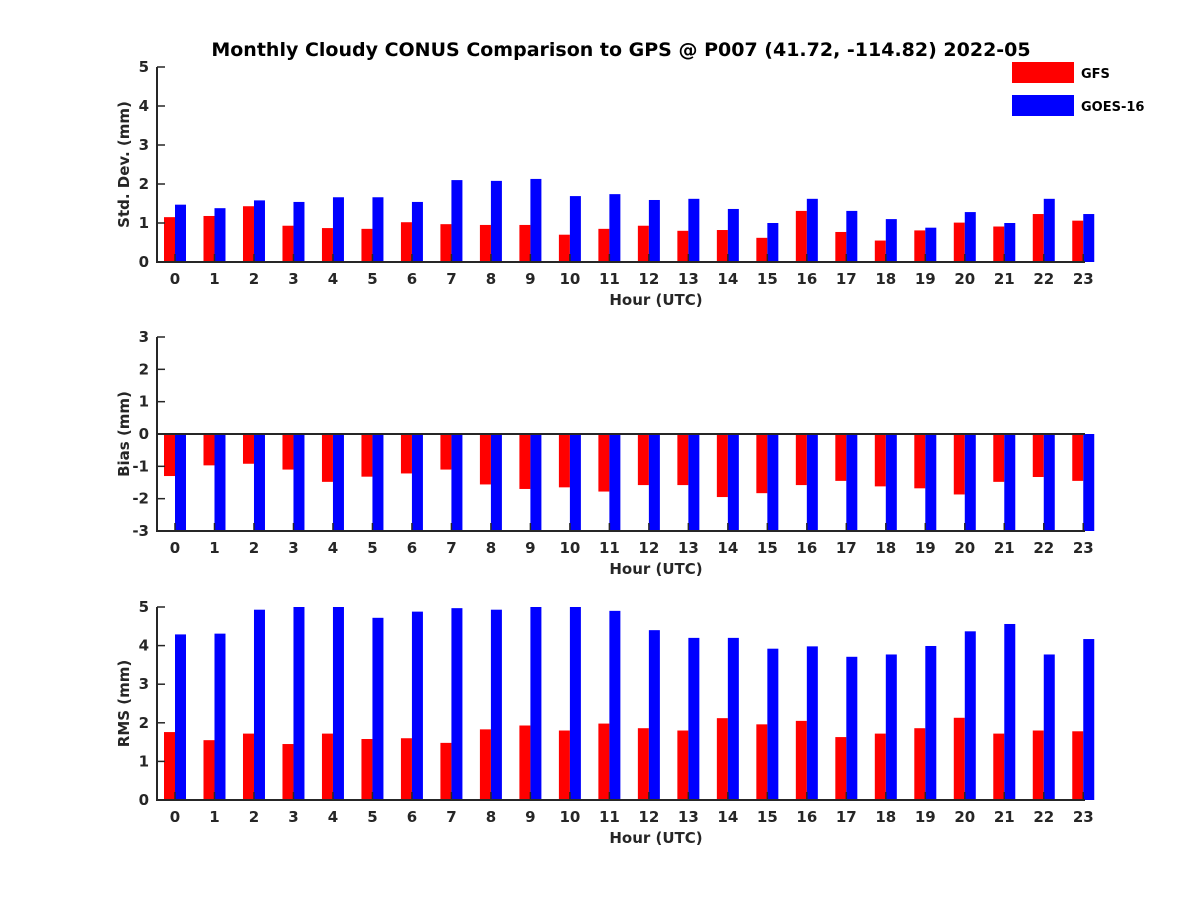  Describe the element at coordinates (727, 279) in the screenshot. I see `x-tick-label-std-14: 14` at that location.